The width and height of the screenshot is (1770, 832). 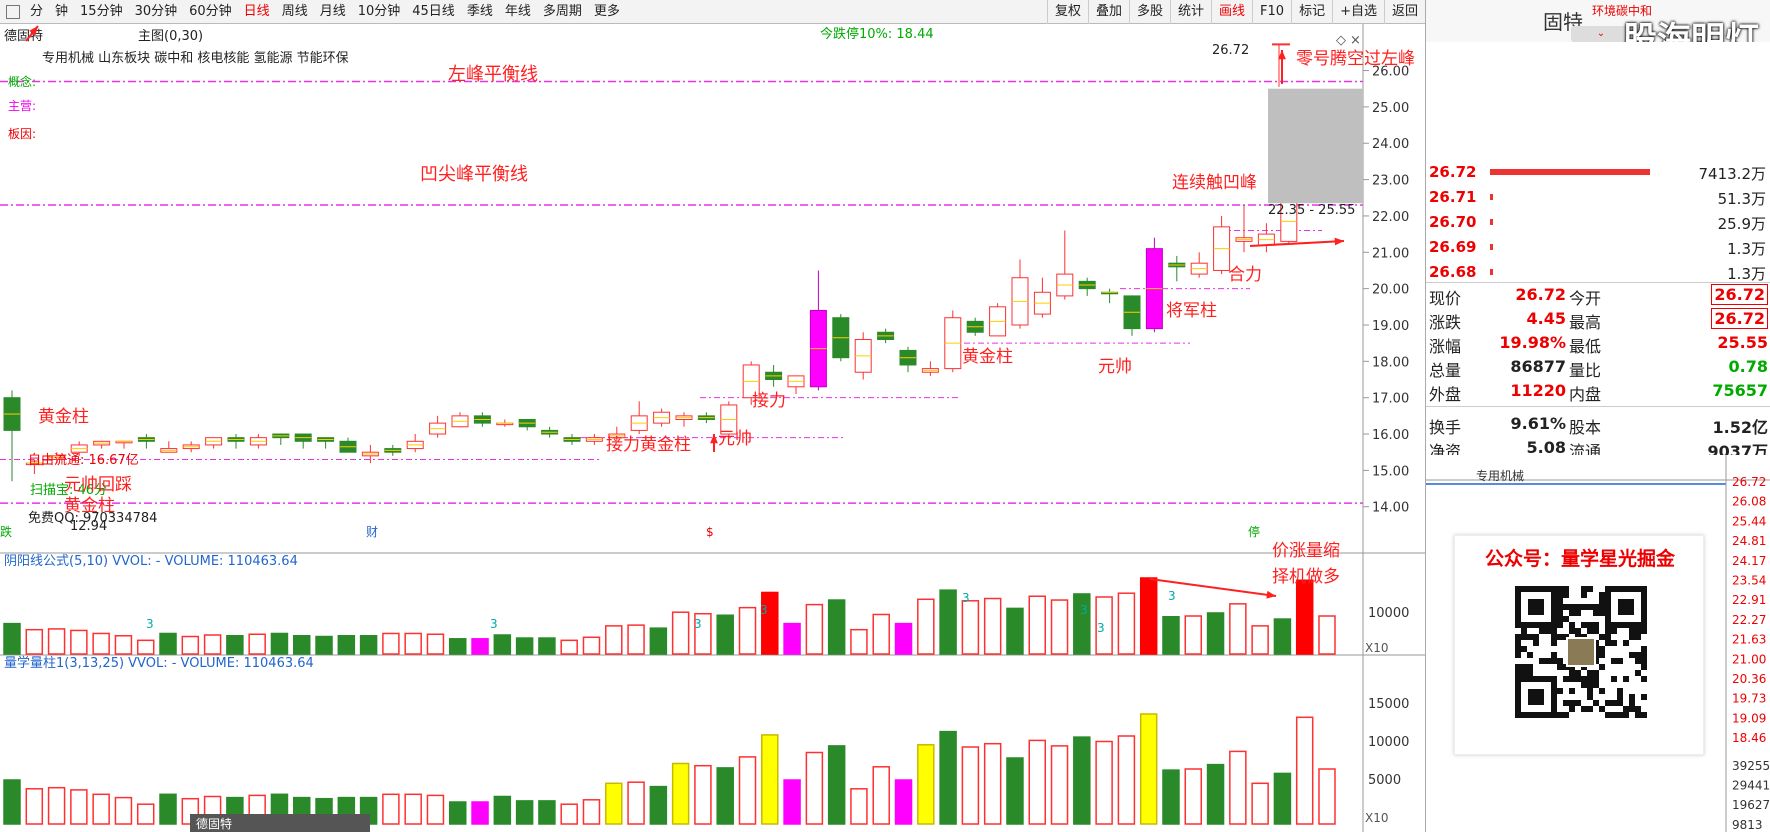 What do you see at coordinates (1404, 12) in the screenshot?
I see `tool-button-8: 返回` at bounding box center [1404, 12].